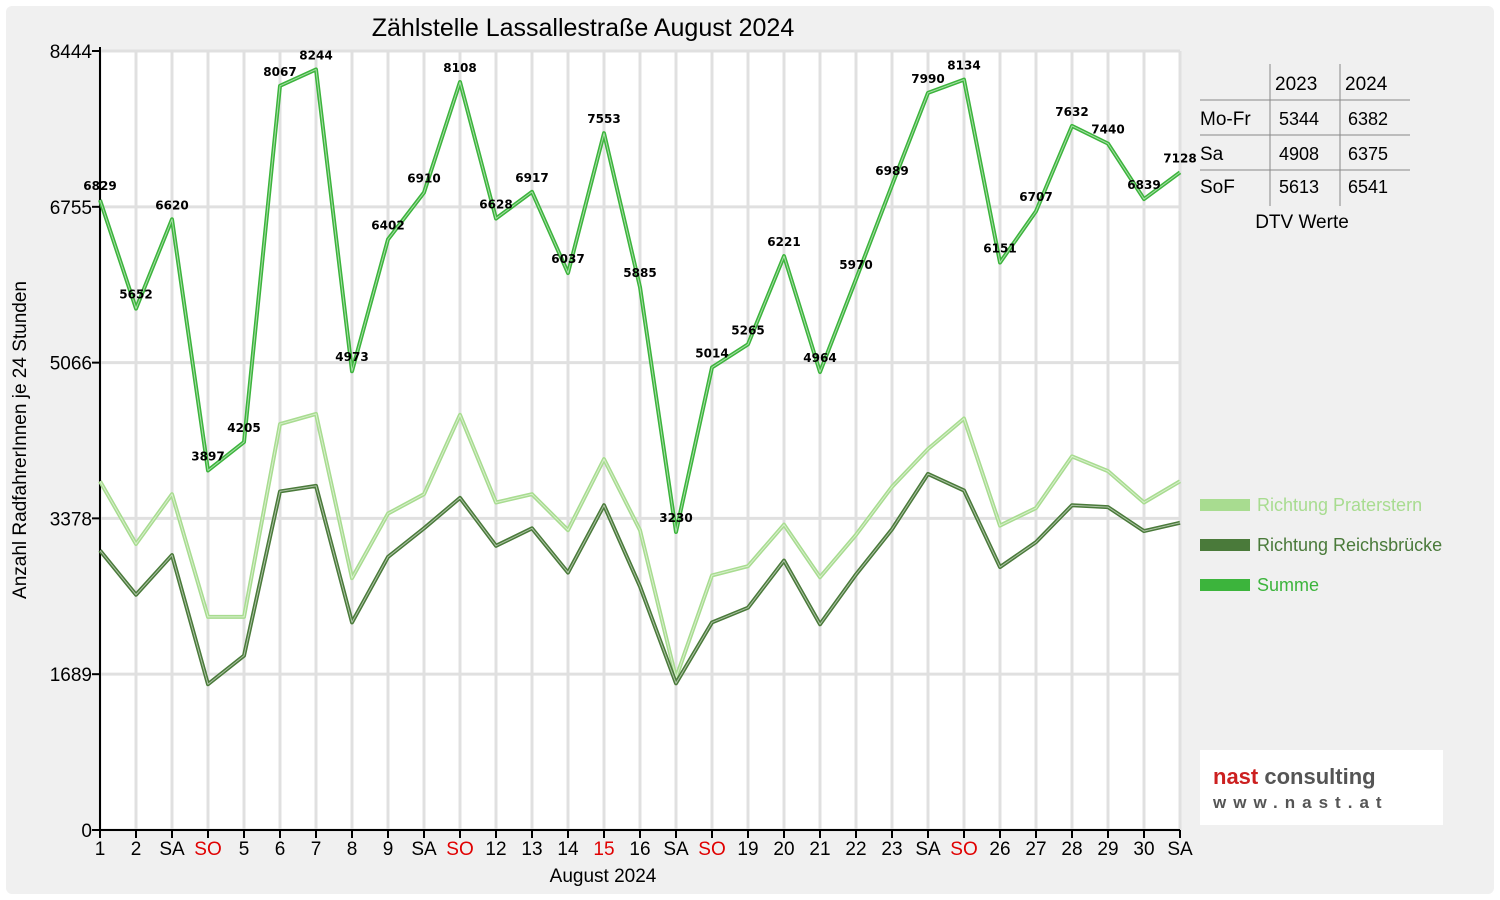 This screenshot has height=900, width=1500. Describe the element at coordinates (352, 849) in the screenshot. I see `x-tick-label: 8` at that location.